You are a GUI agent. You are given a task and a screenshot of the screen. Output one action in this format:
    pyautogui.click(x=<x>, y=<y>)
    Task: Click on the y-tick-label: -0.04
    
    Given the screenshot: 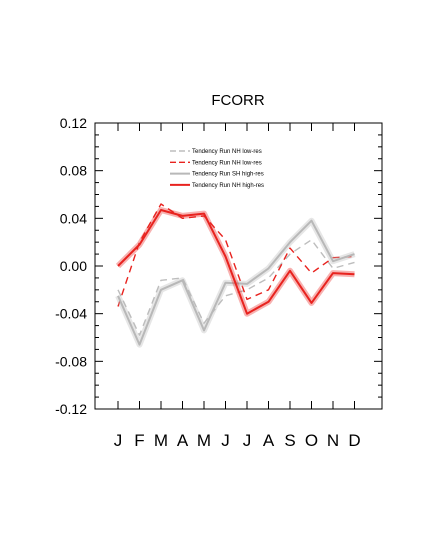 What is the action you would take?
    pyautogui.click(x=71, y=314)
    